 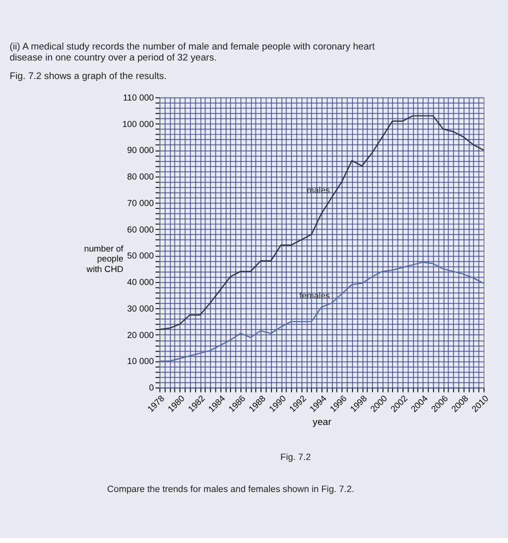 What do you see at coordinates (138, 97) in the screenshot?
I see `y-tick-label: 110 000` at bounding box center [138, 97].